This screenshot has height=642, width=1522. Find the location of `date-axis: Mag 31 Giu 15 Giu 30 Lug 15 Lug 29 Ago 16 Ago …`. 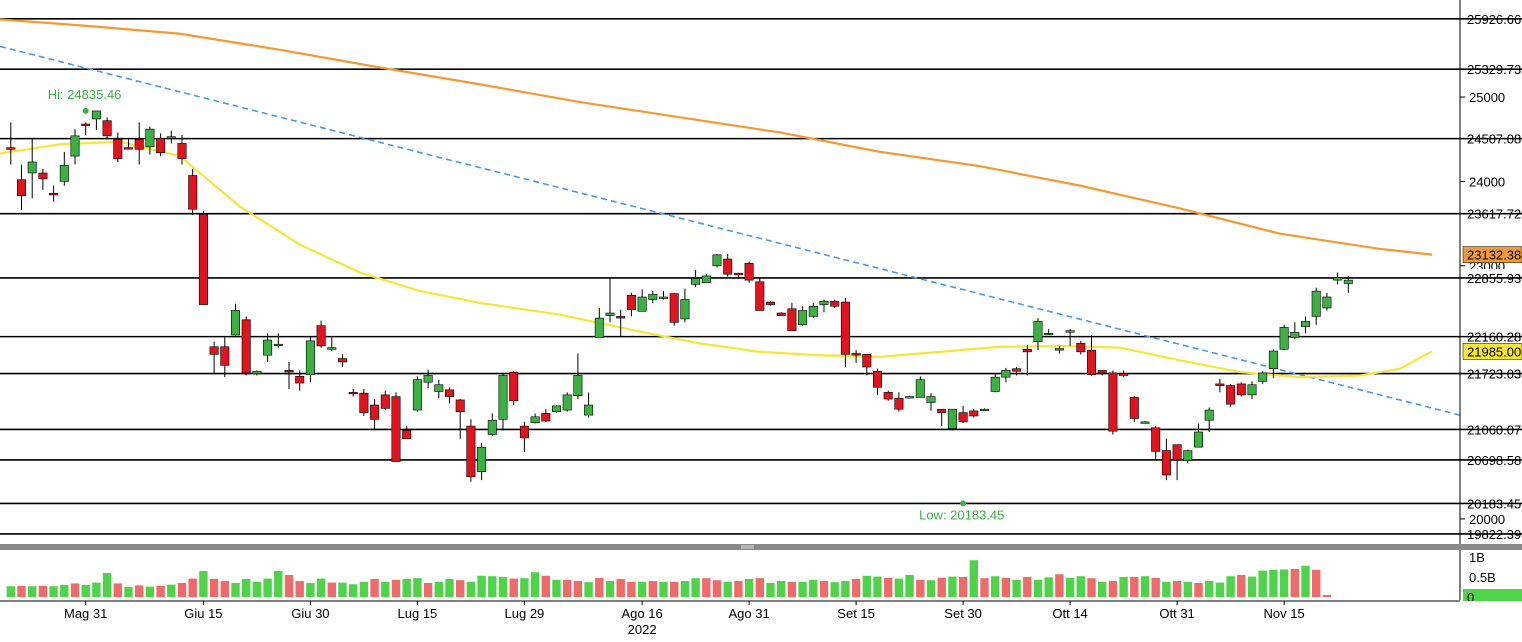

date-axis: Mag 31 Giu 15 Giu 30 Lug 15 Lug 29 Ago 16 Ago … is located at coordinates (761, 618).